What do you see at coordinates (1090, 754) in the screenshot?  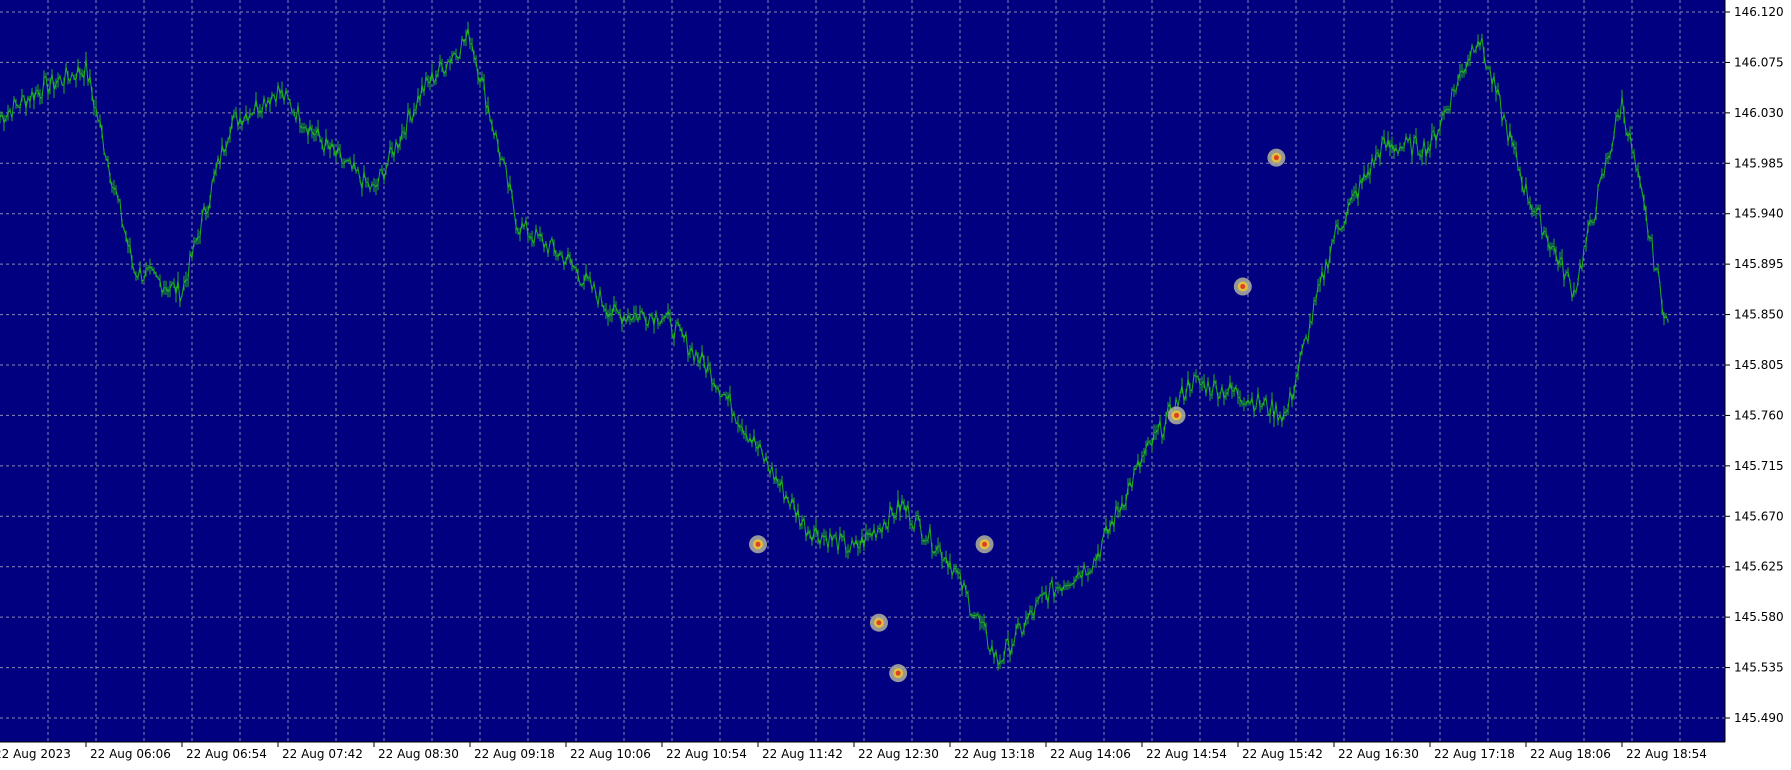 I see `x-tick-label: 22 Aug 14:06` at bounding box center [1090, 754].